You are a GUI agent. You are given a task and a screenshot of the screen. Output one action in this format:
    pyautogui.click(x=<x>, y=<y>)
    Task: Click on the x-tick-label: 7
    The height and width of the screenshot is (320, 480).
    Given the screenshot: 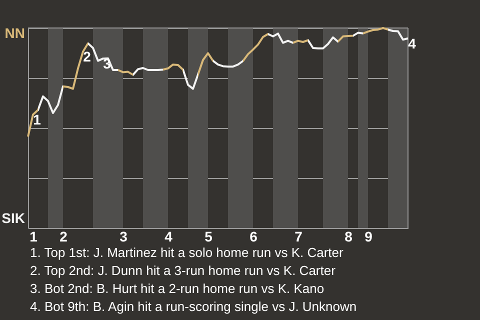 What is the action you would take?
    pyautogui.click(x=298, y=236)
    